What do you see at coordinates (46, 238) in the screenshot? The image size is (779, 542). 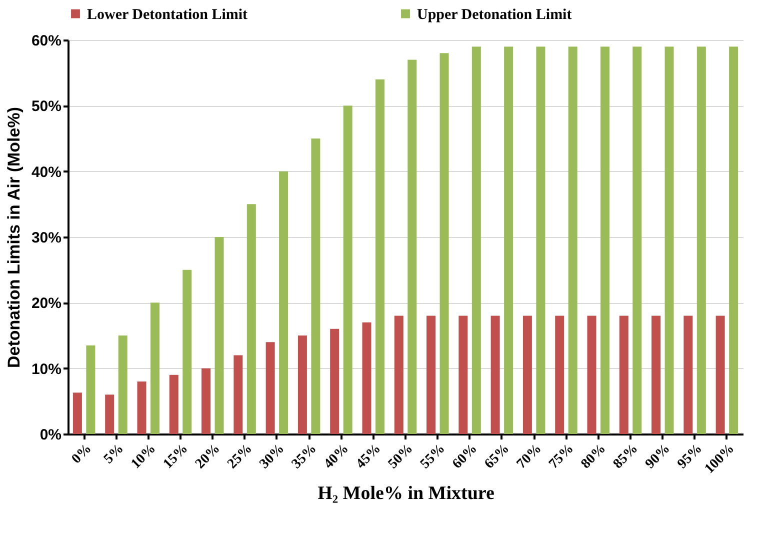 I see `y-tick-label: 30%` at bounding box center [46, 238].